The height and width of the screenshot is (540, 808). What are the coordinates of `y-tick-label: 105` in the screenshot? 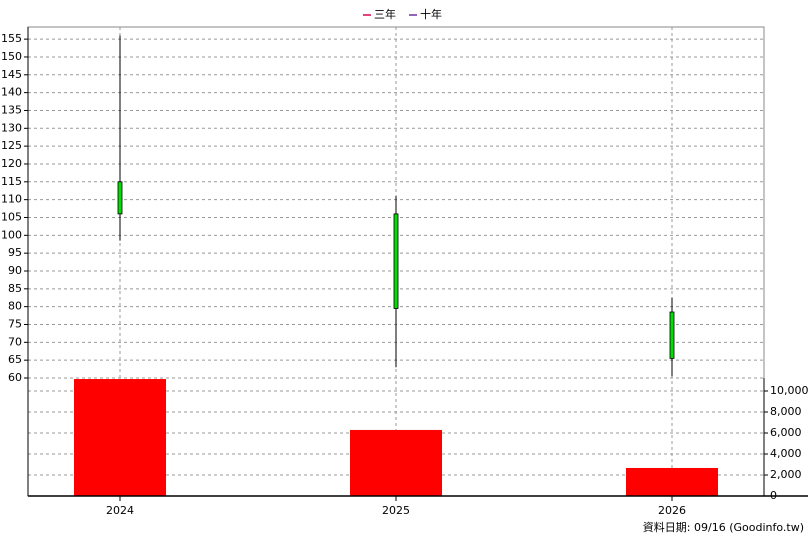 It's located at (11, 216).